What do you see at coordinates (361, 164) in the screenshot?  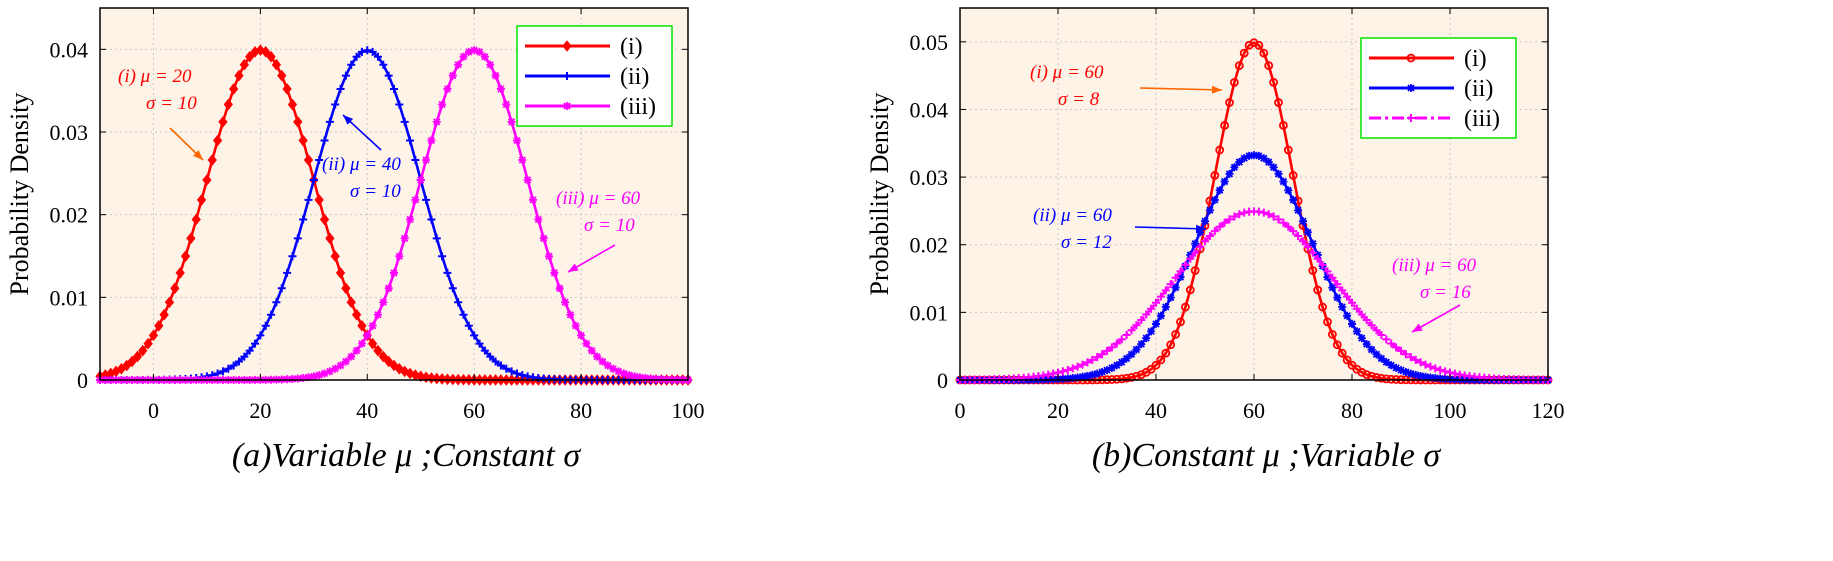 I see `annotation-line-1: (ii) μ = 40` at bounding box center [361, 164].